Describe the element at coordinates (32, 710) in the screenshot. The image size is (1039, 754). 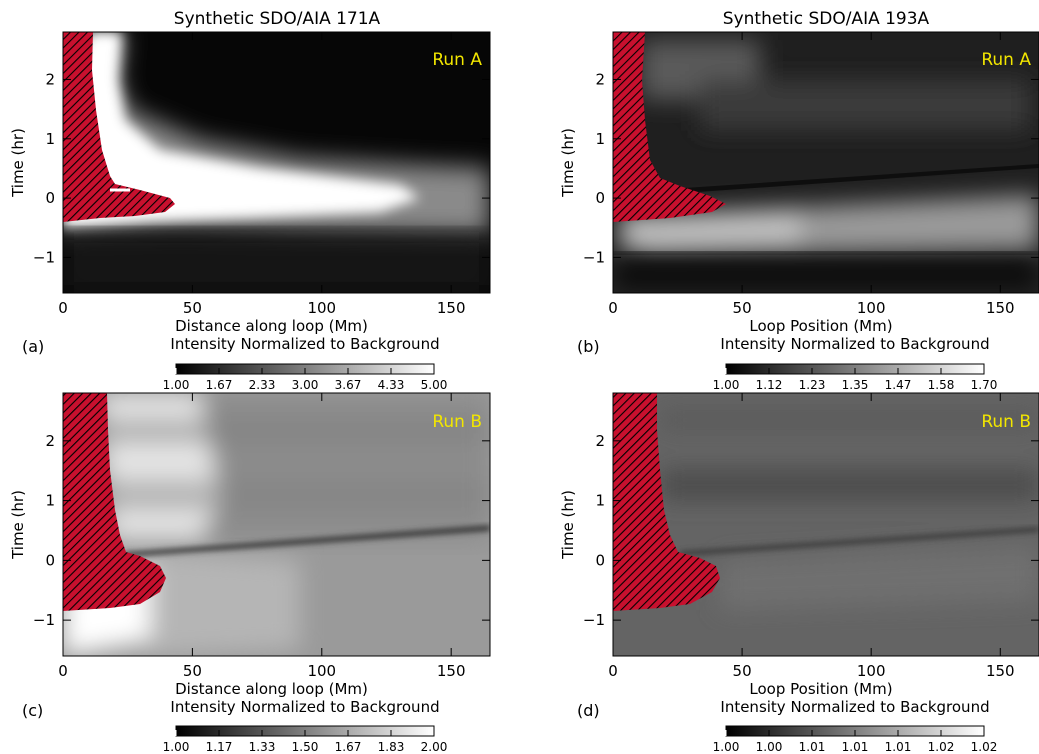
I see `panel-label-c: (c)` at that location.